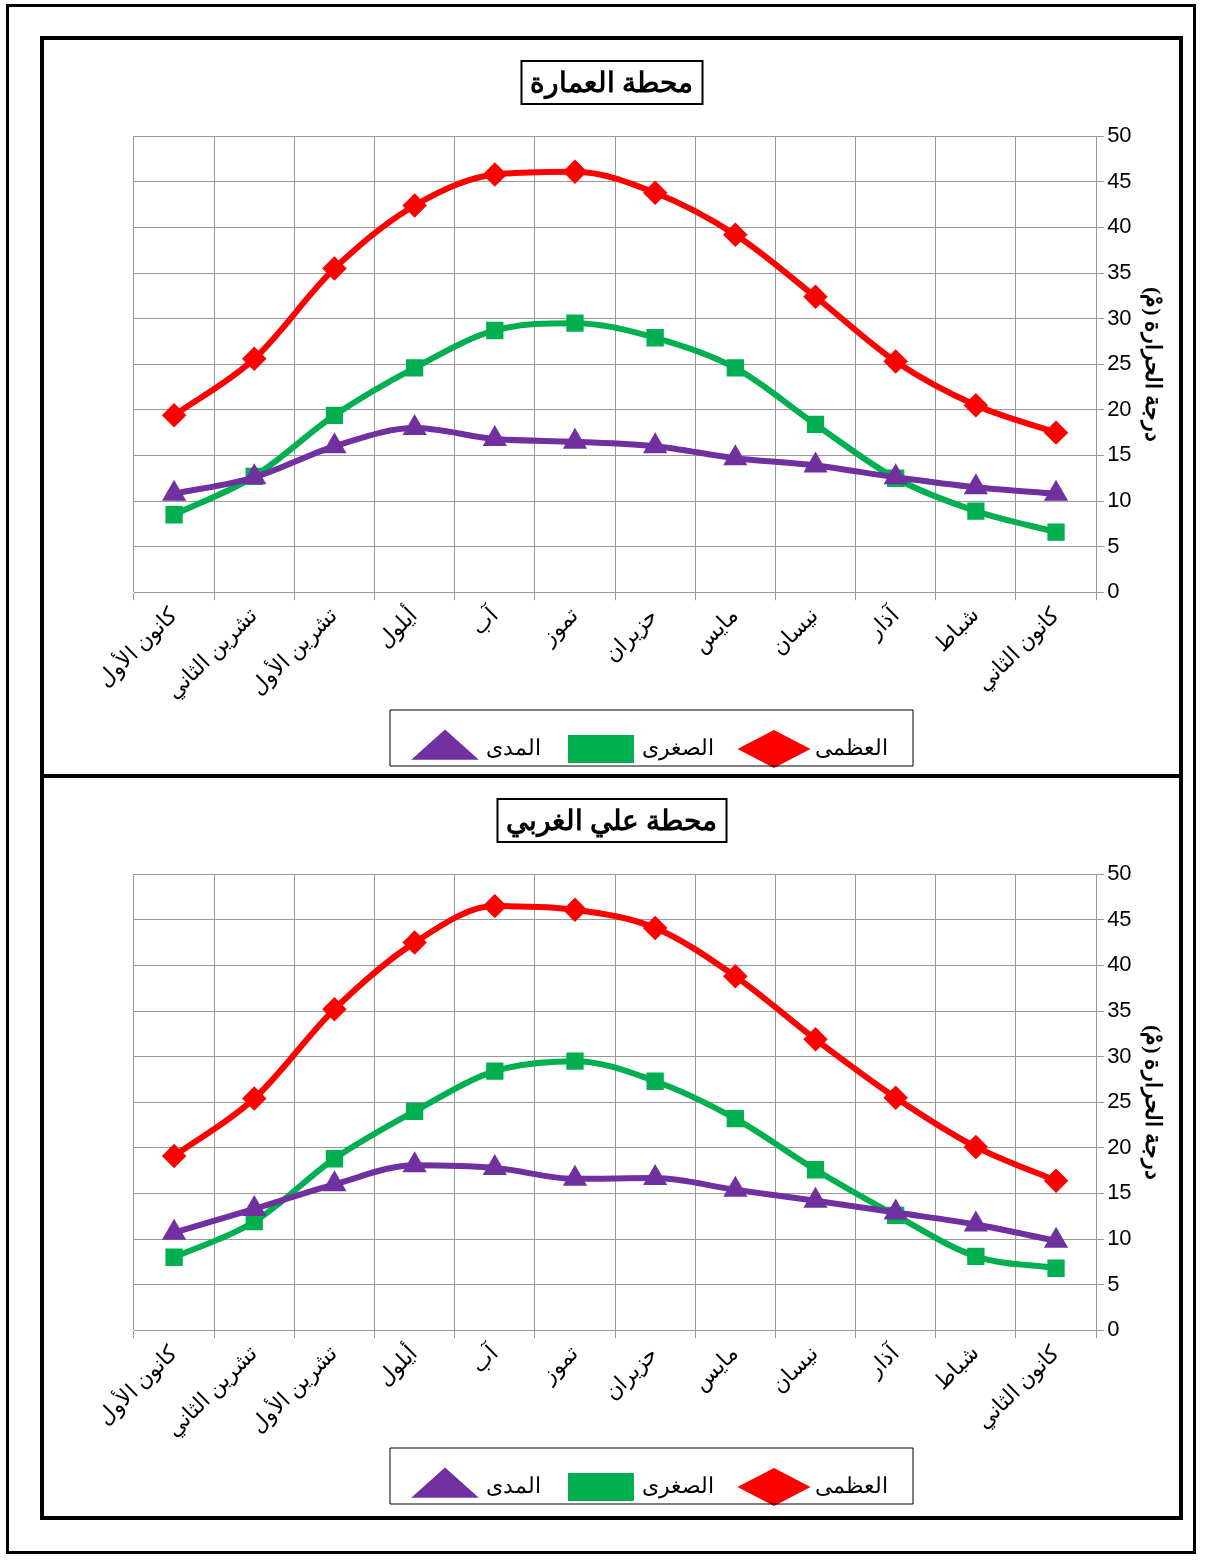  I want to click on chart-title: محطة علي الغربي, so click(611, 820).